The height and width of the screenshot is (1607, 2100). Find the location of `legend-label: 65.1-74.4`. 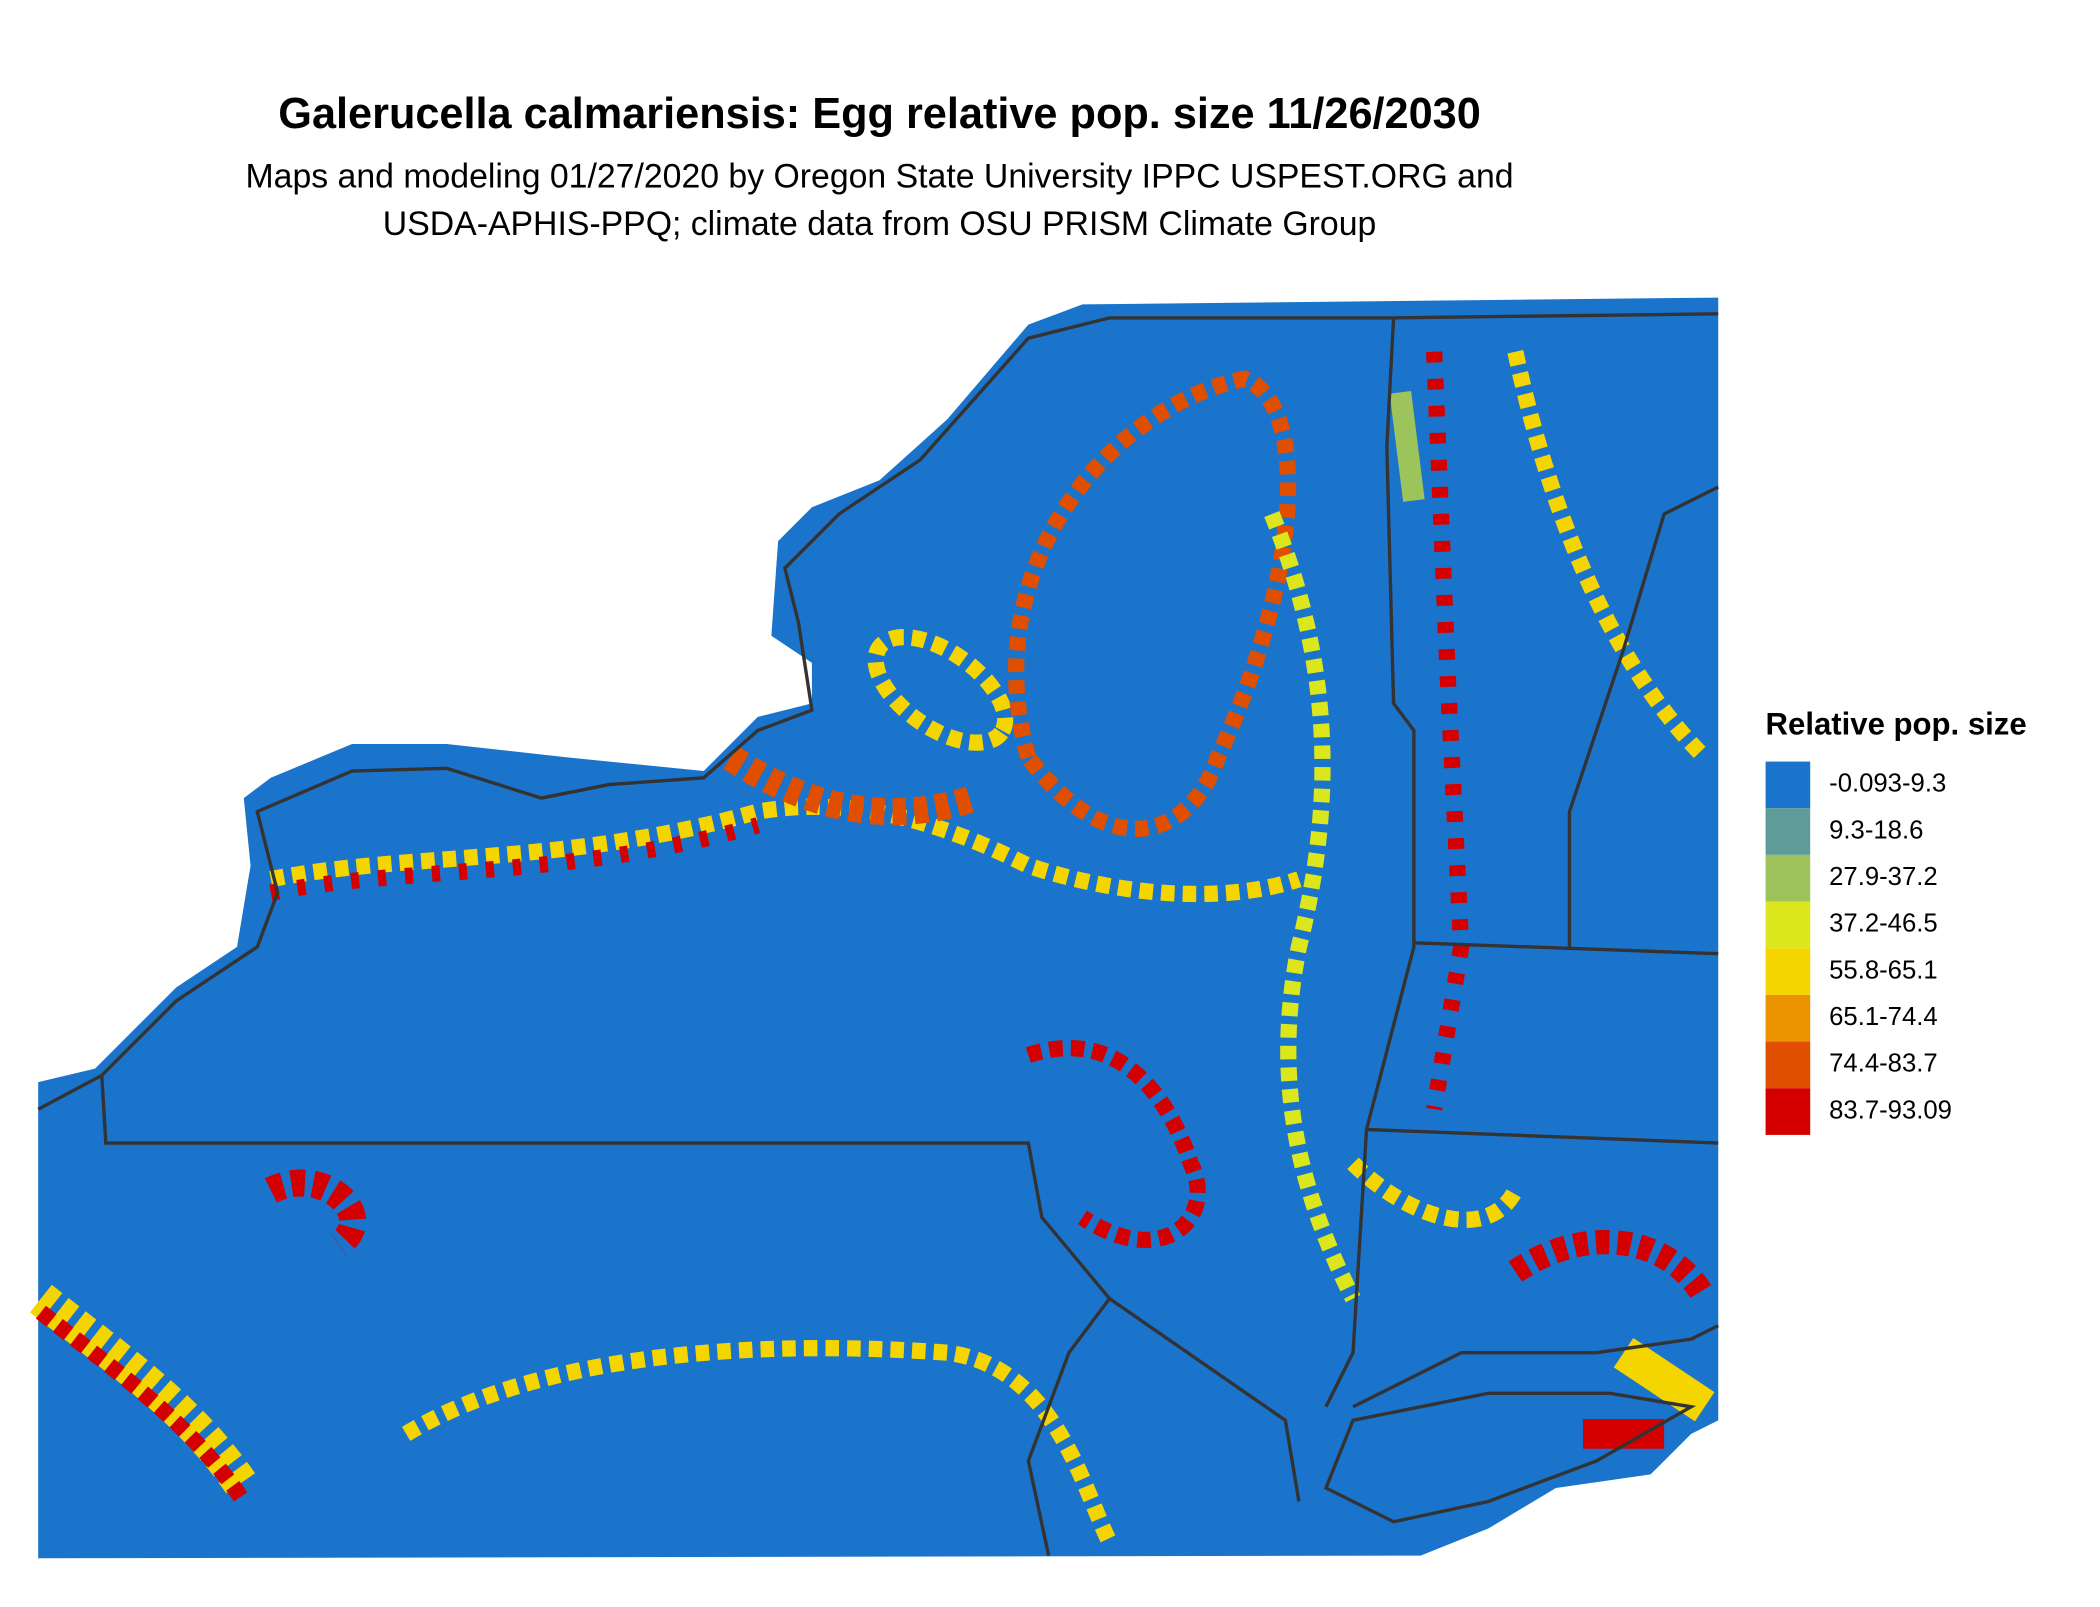

legend-label: 65.1-74.4 is located at coordinates (1883, 1017).